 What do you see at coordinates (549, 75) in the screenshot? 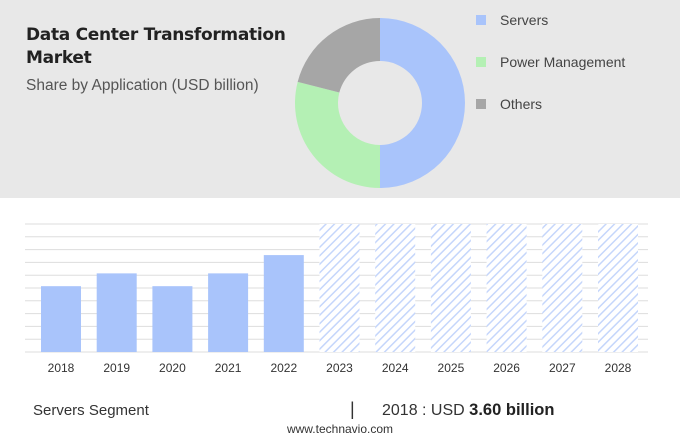
I see `donut-legend: Servers Power Management Others` at bounding box center [549, 75].